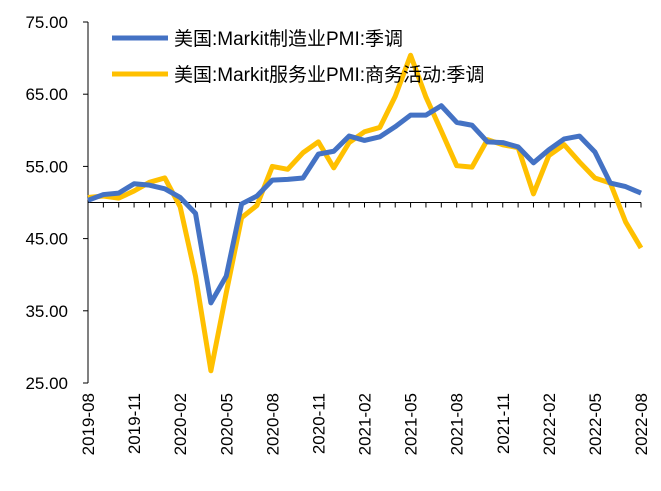  Describe the element at coordinates (46, 22) in the screenshot. I see `y-tick-label: 75.00` at that location.